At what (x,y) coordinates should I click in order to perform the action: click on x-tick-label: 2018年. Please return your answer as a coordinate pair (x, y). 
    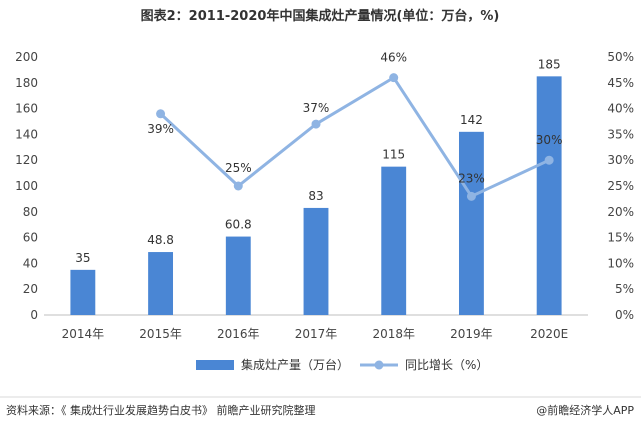
    Looking at the image, I should click on (393, 334).